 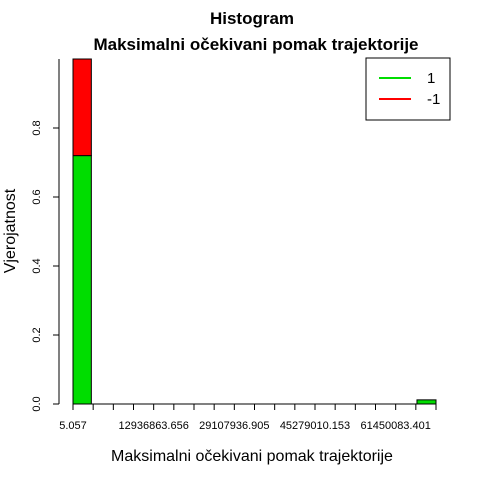 What do you see at coordinates (395, 426) in the screenshot?
I see `x-tick-label: 61450083.401` at bounding box center [395, 426].